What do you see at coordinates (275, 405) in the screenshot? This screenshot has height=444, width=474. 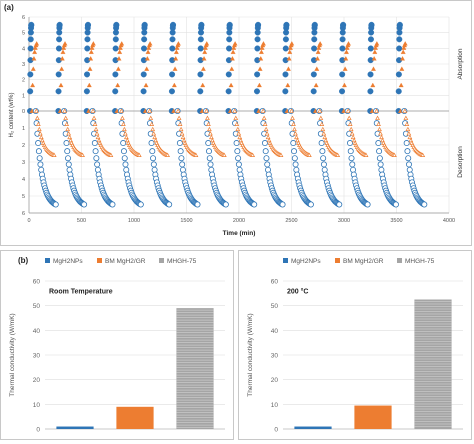 I see `y-tick-label: 10` at bounding box center [275, 405].